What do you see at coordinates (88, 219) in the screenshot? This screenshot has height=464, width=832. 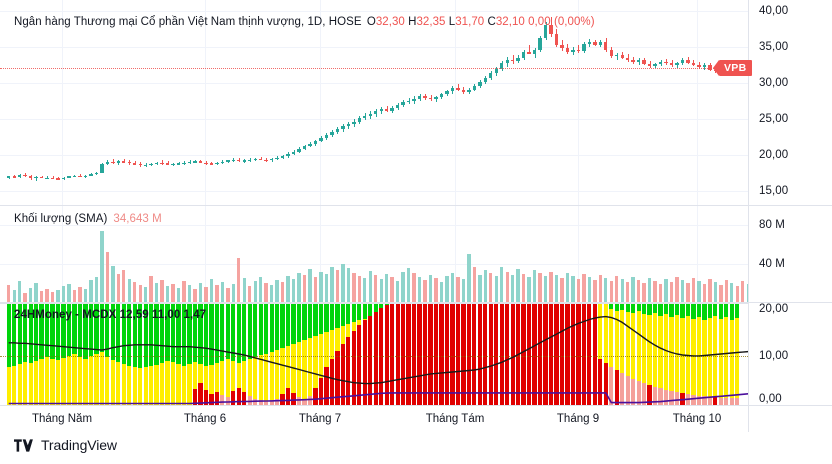 I see `volume-legend: Khối lượng (SMA) 34,643 M` at bounding box center [88, 219].